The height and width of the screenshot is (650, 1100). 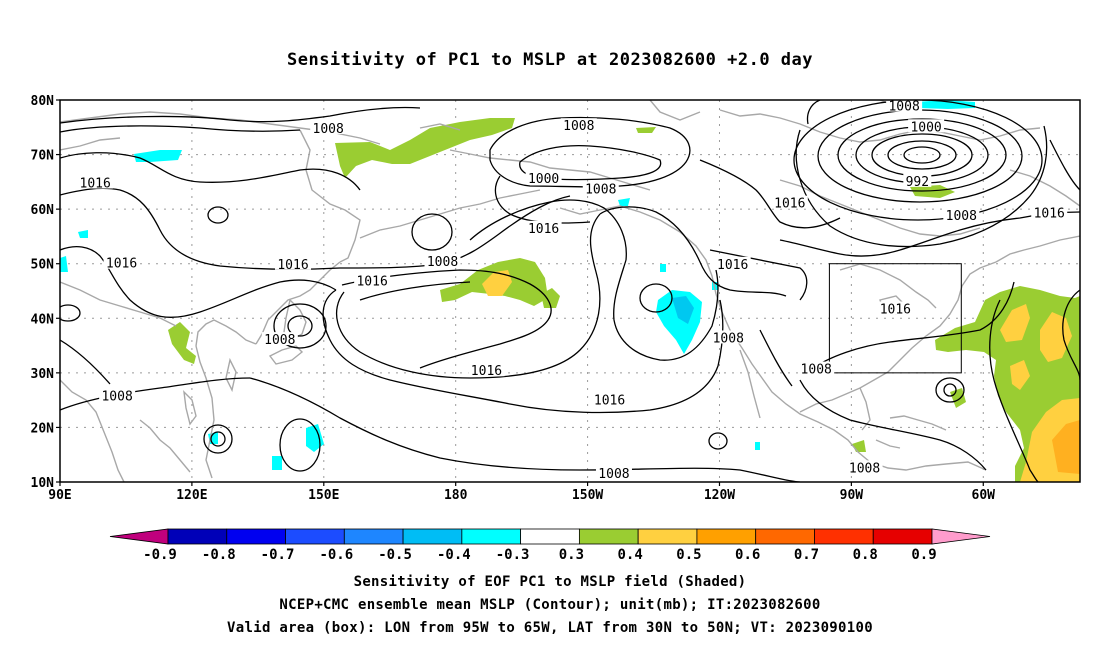 I want to click on colorbar-label: -0.8, so click(x=219, y=555).